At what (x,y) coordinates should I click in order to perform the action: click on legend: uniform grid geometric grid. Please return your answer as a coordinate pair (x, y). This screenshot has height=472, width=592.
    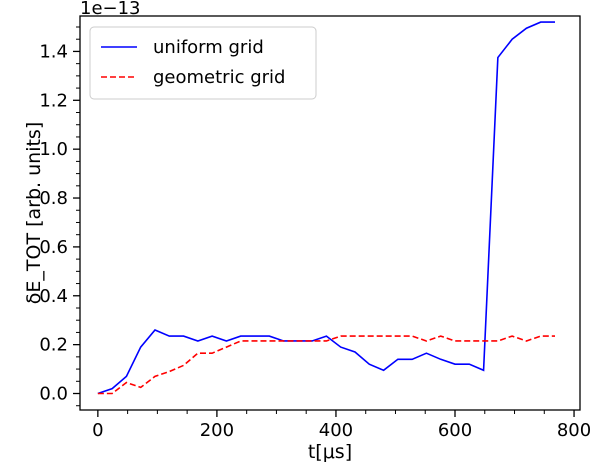
    Looking at the image, I should click on (203, 63).